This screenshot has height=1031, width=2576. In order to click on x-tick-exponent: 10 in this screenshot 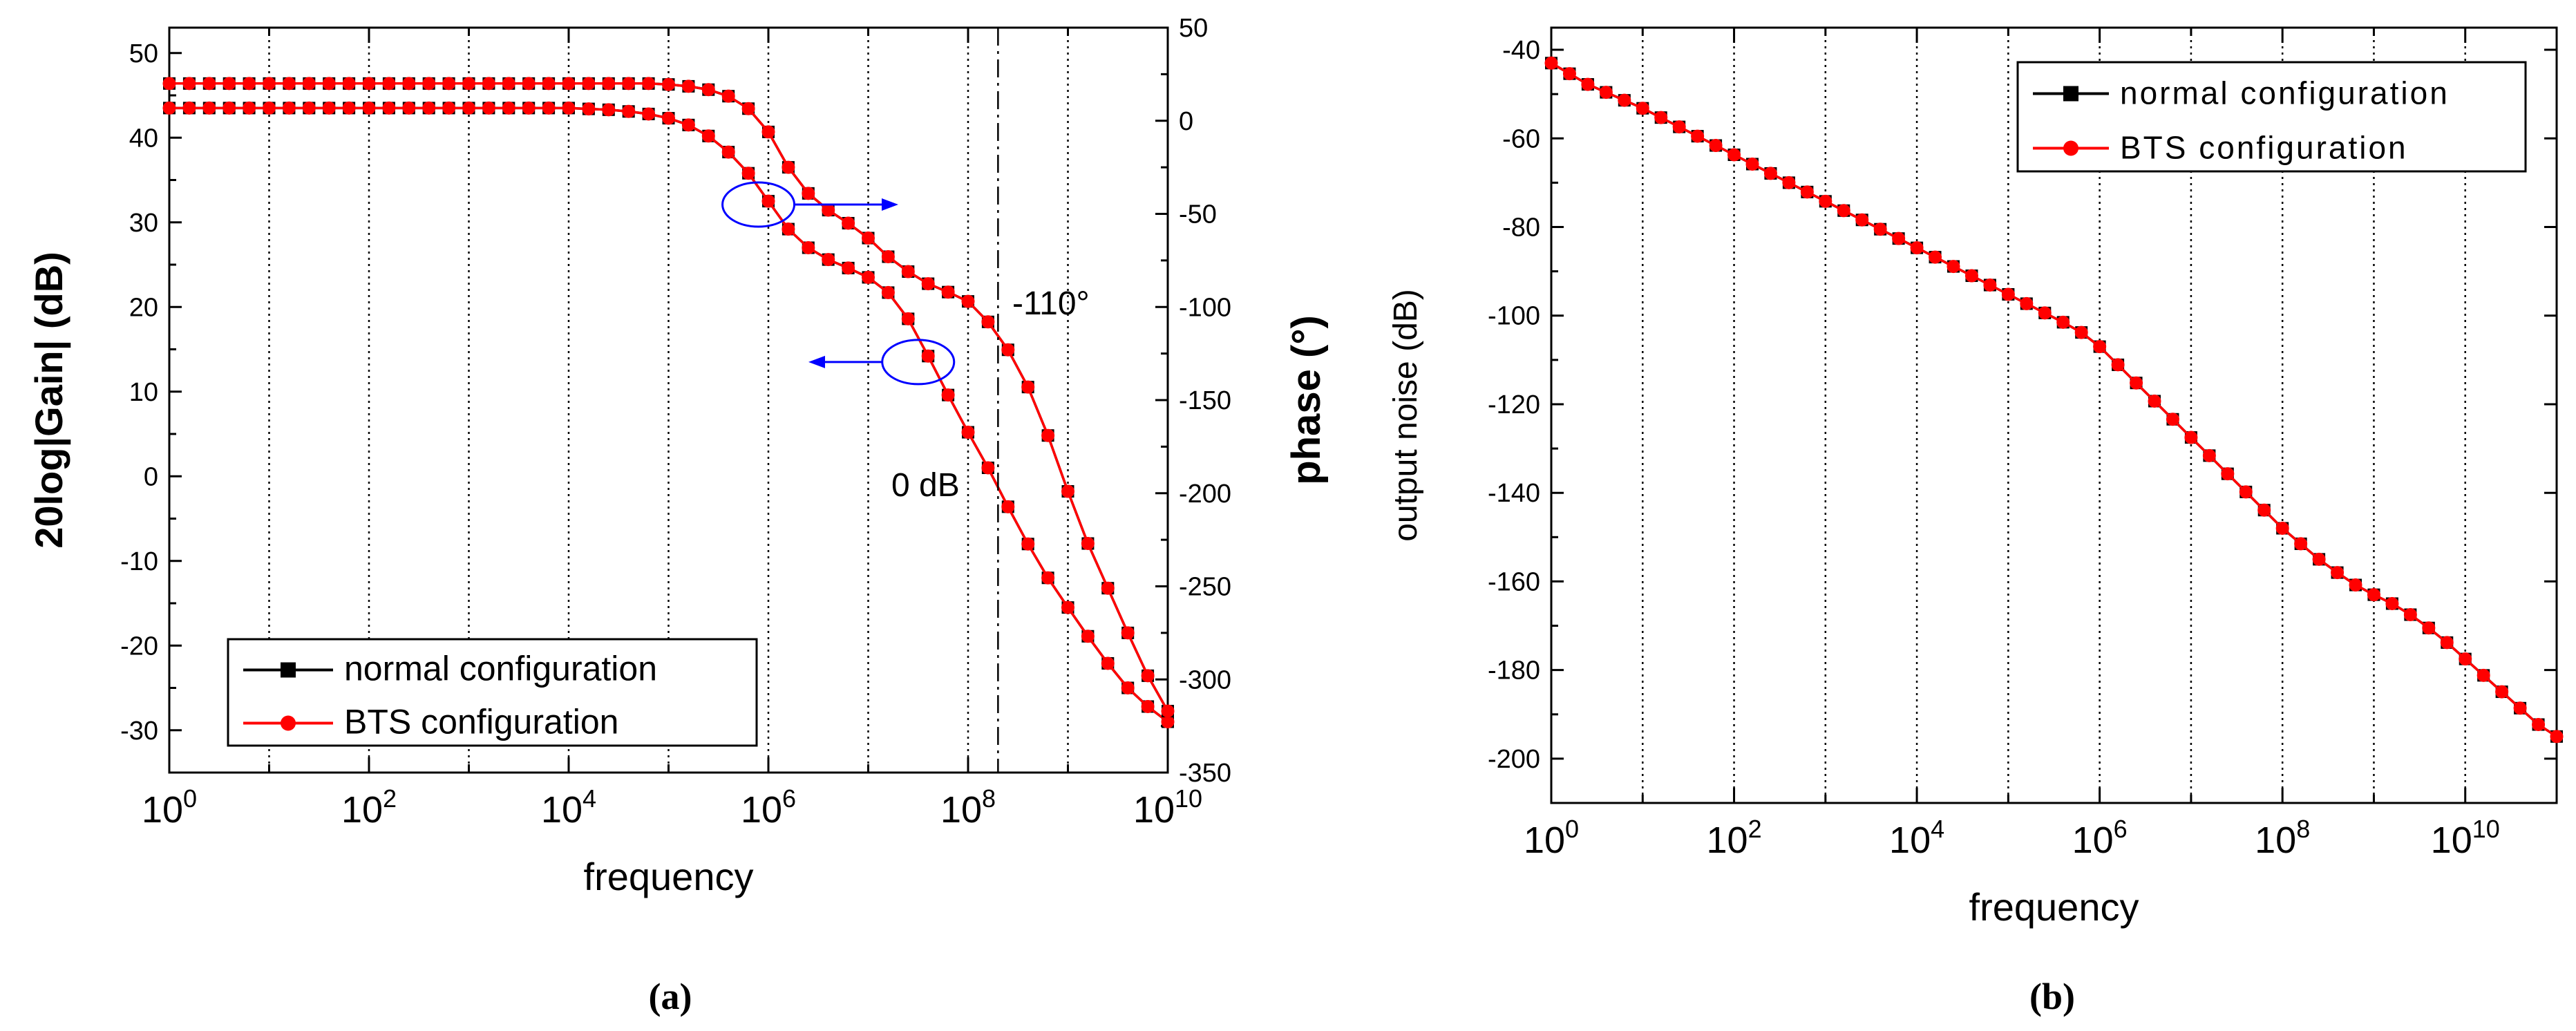, I will do `click(2486, 829)`.